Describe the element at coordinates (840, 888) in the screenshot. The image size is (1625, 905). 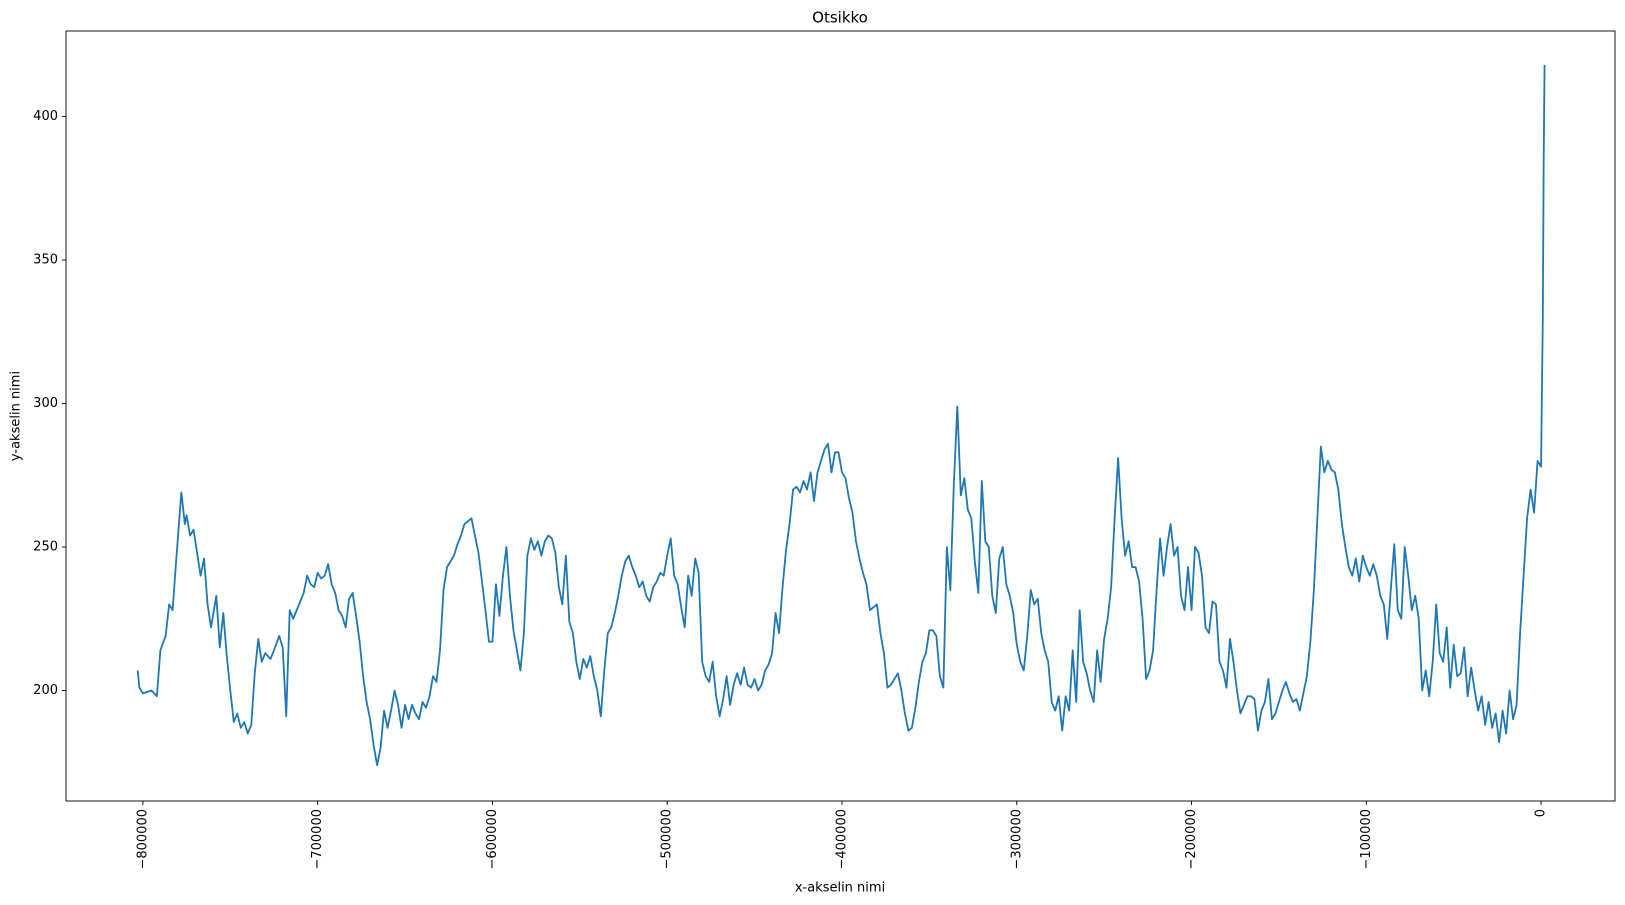
I see `x-axis-label: x-akselin nimi` at that location.